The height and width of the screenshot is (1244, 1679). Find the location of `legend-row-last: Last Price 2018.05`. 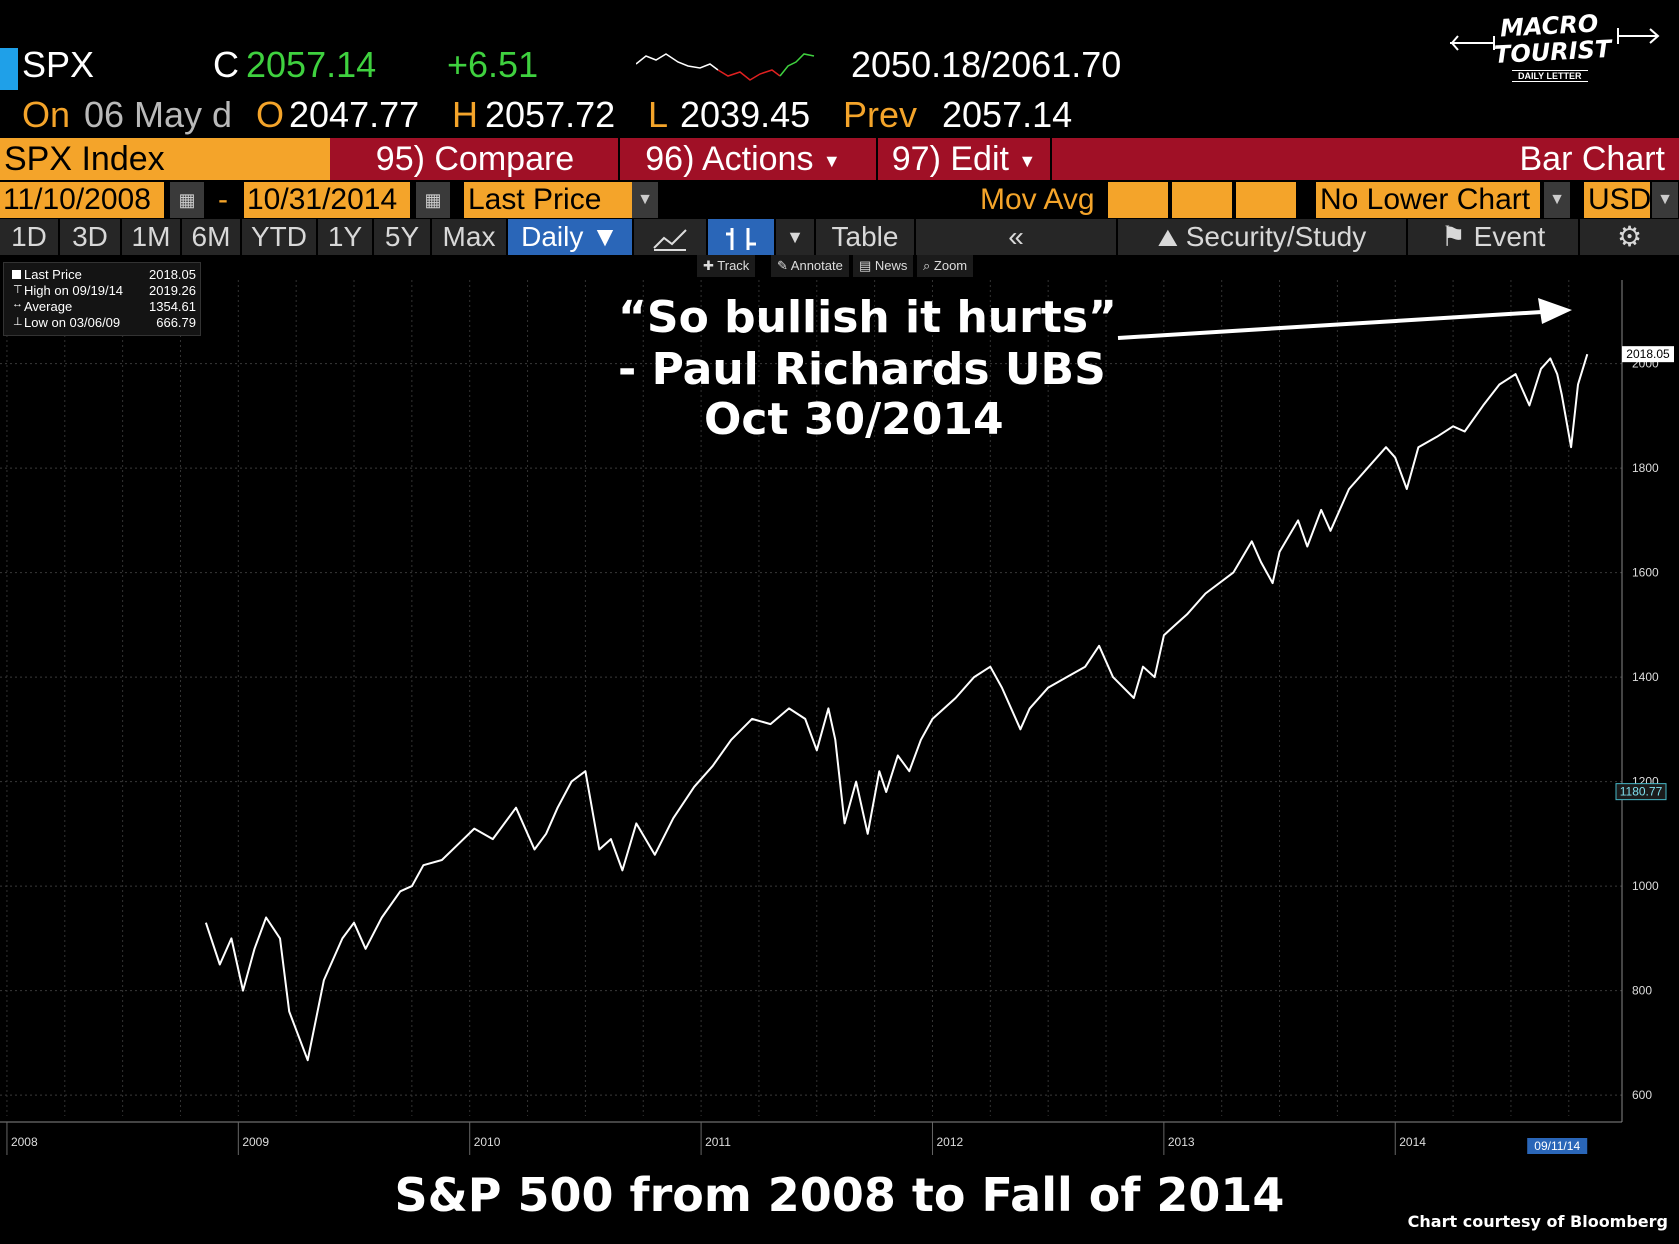

legend-row-last: Last Price 2018.05 is located at coordinates (104, 275).